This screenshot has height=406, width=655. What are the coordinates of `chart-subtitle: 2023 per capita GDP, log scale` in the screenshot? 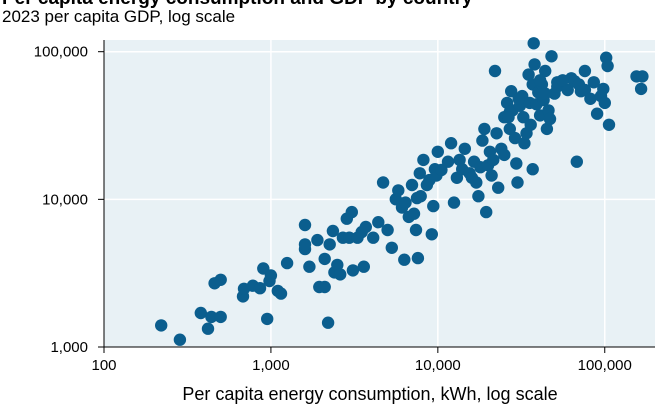 It's located at (118, 16).